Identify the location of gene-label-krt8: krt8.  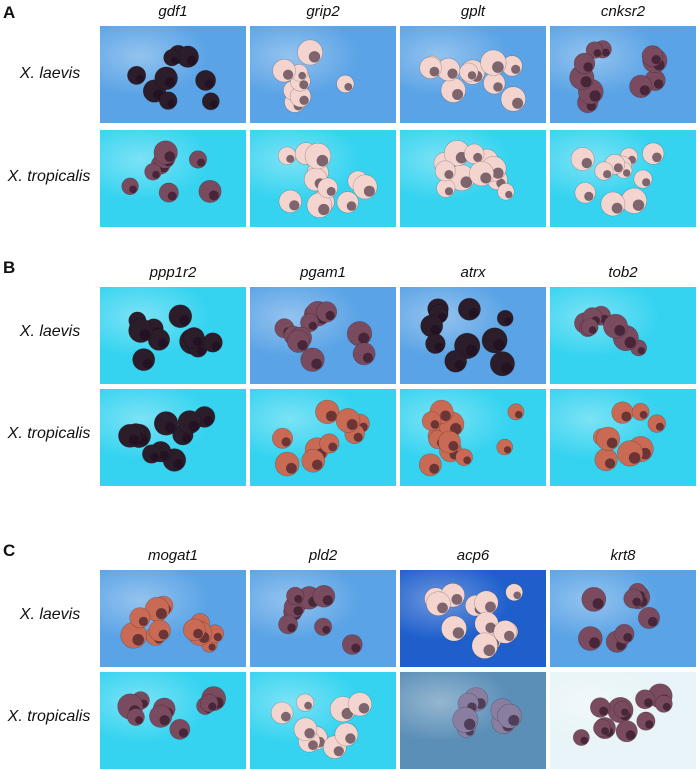
(623, 555).